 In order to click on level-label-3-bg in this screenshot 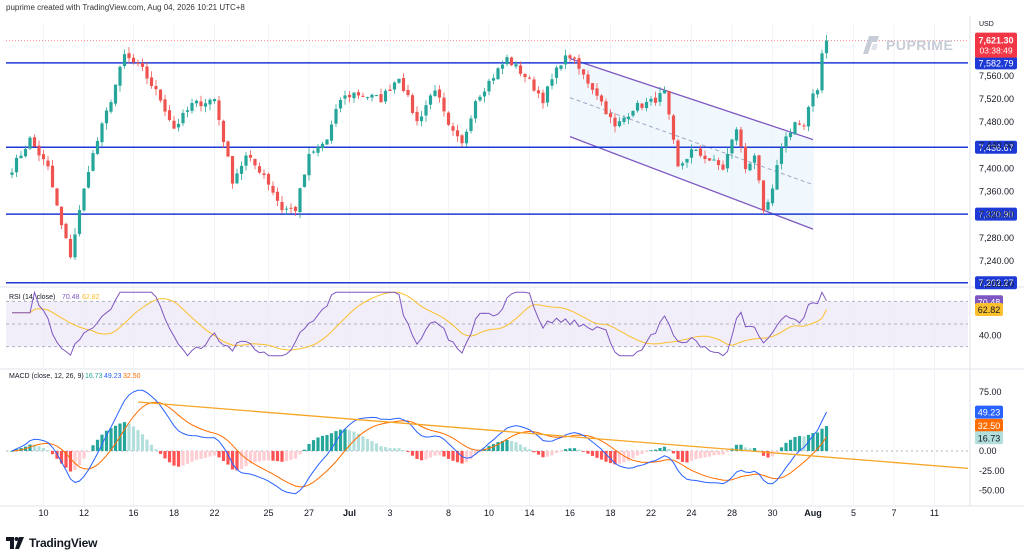, I will do `click(996, 283)`.